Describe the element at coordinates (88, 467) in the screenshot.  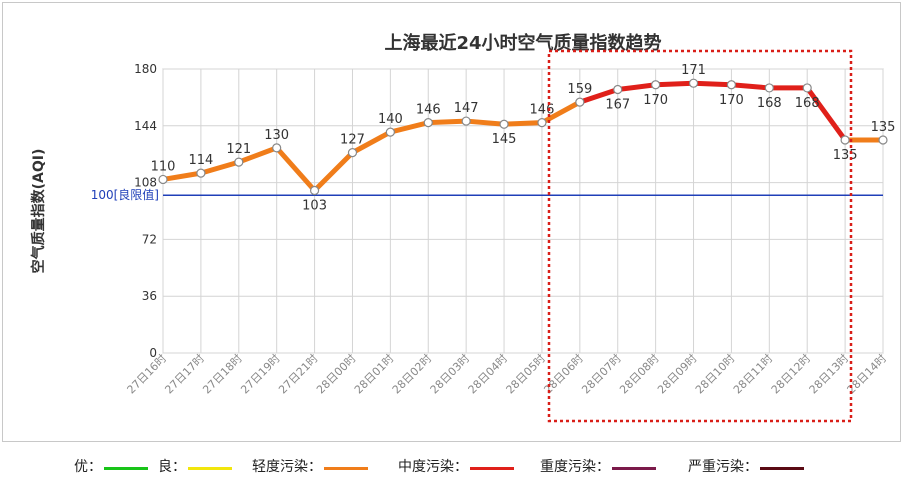
I see `legend-label: 优：` at that location.